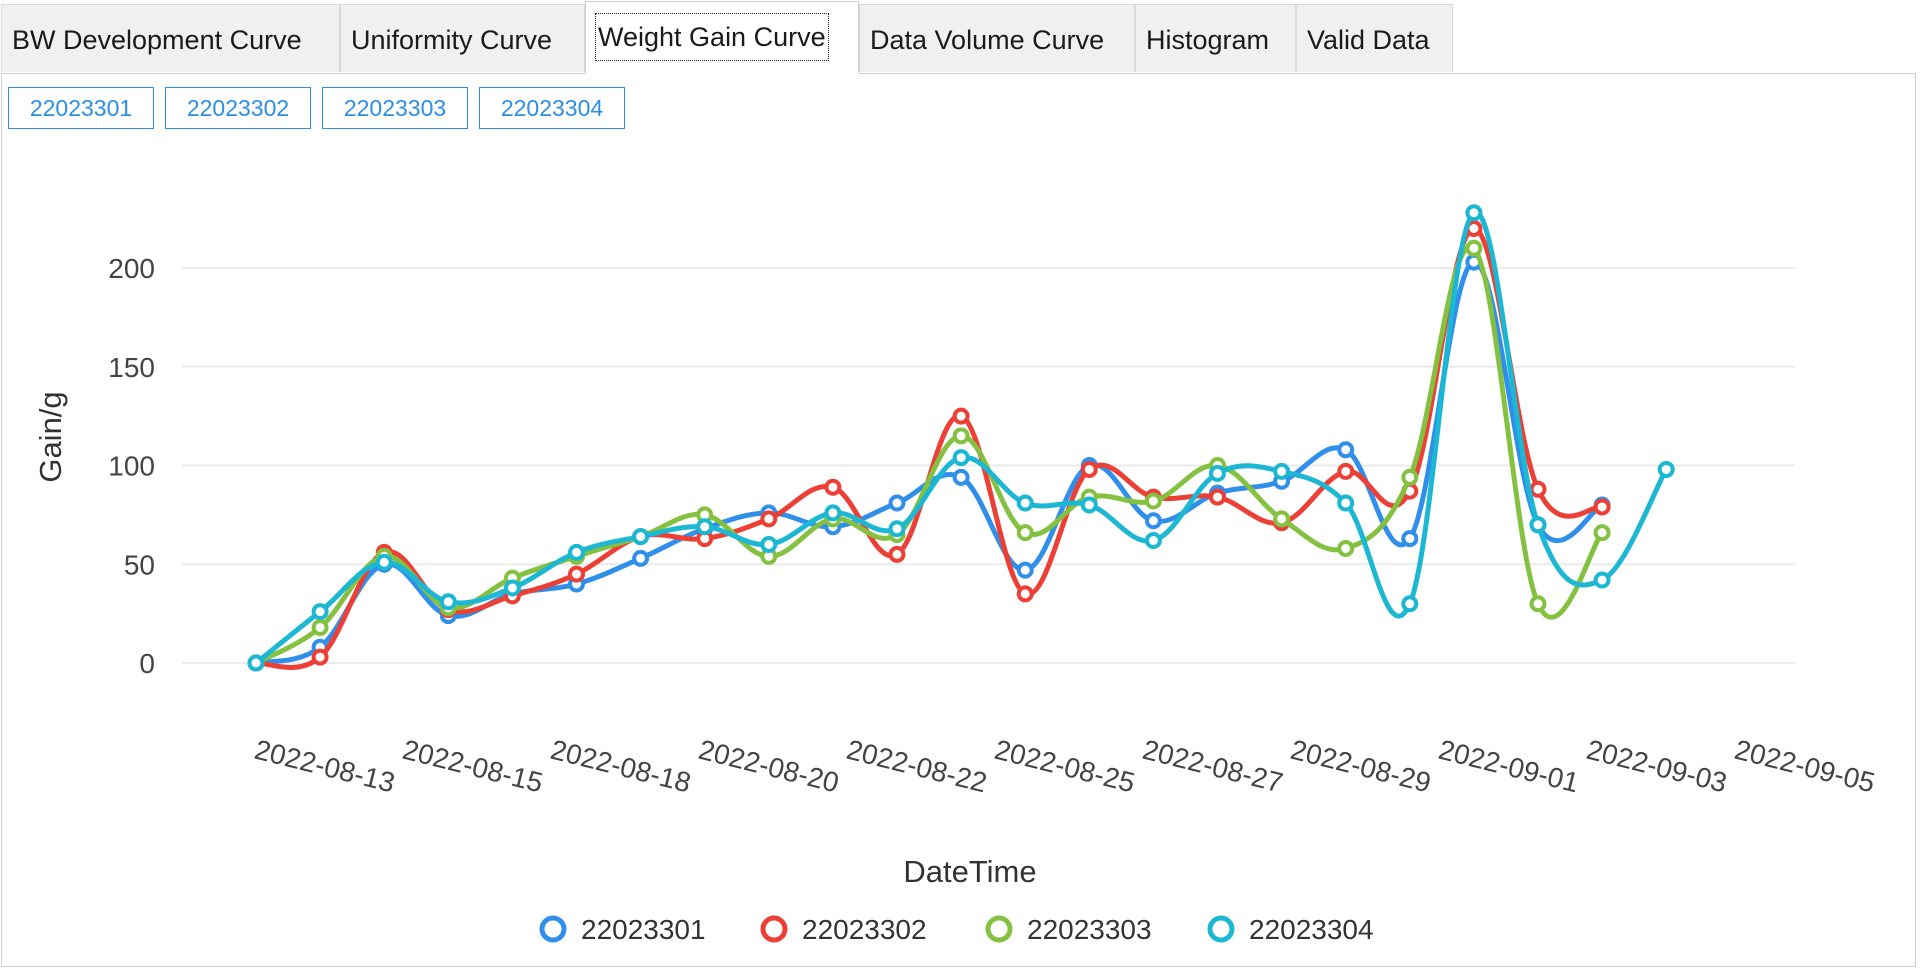 The height and width of the screenshot is (970, 1920). I want to click on batch-button-22023302: 22023302, so click(238, 108).